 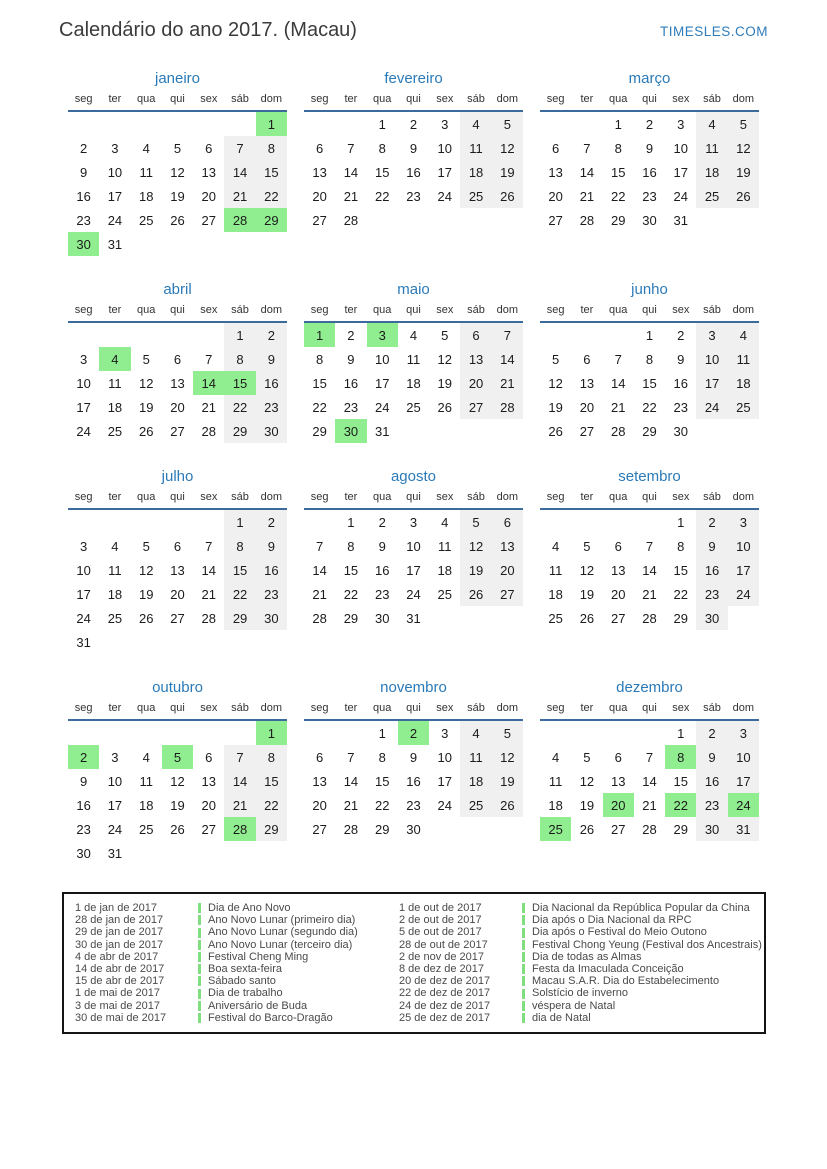 What do you see at coordinates (713, 31) in the screenshot?
I see `site-link: TIMESLES.COM` at bounding box center [713, 31].